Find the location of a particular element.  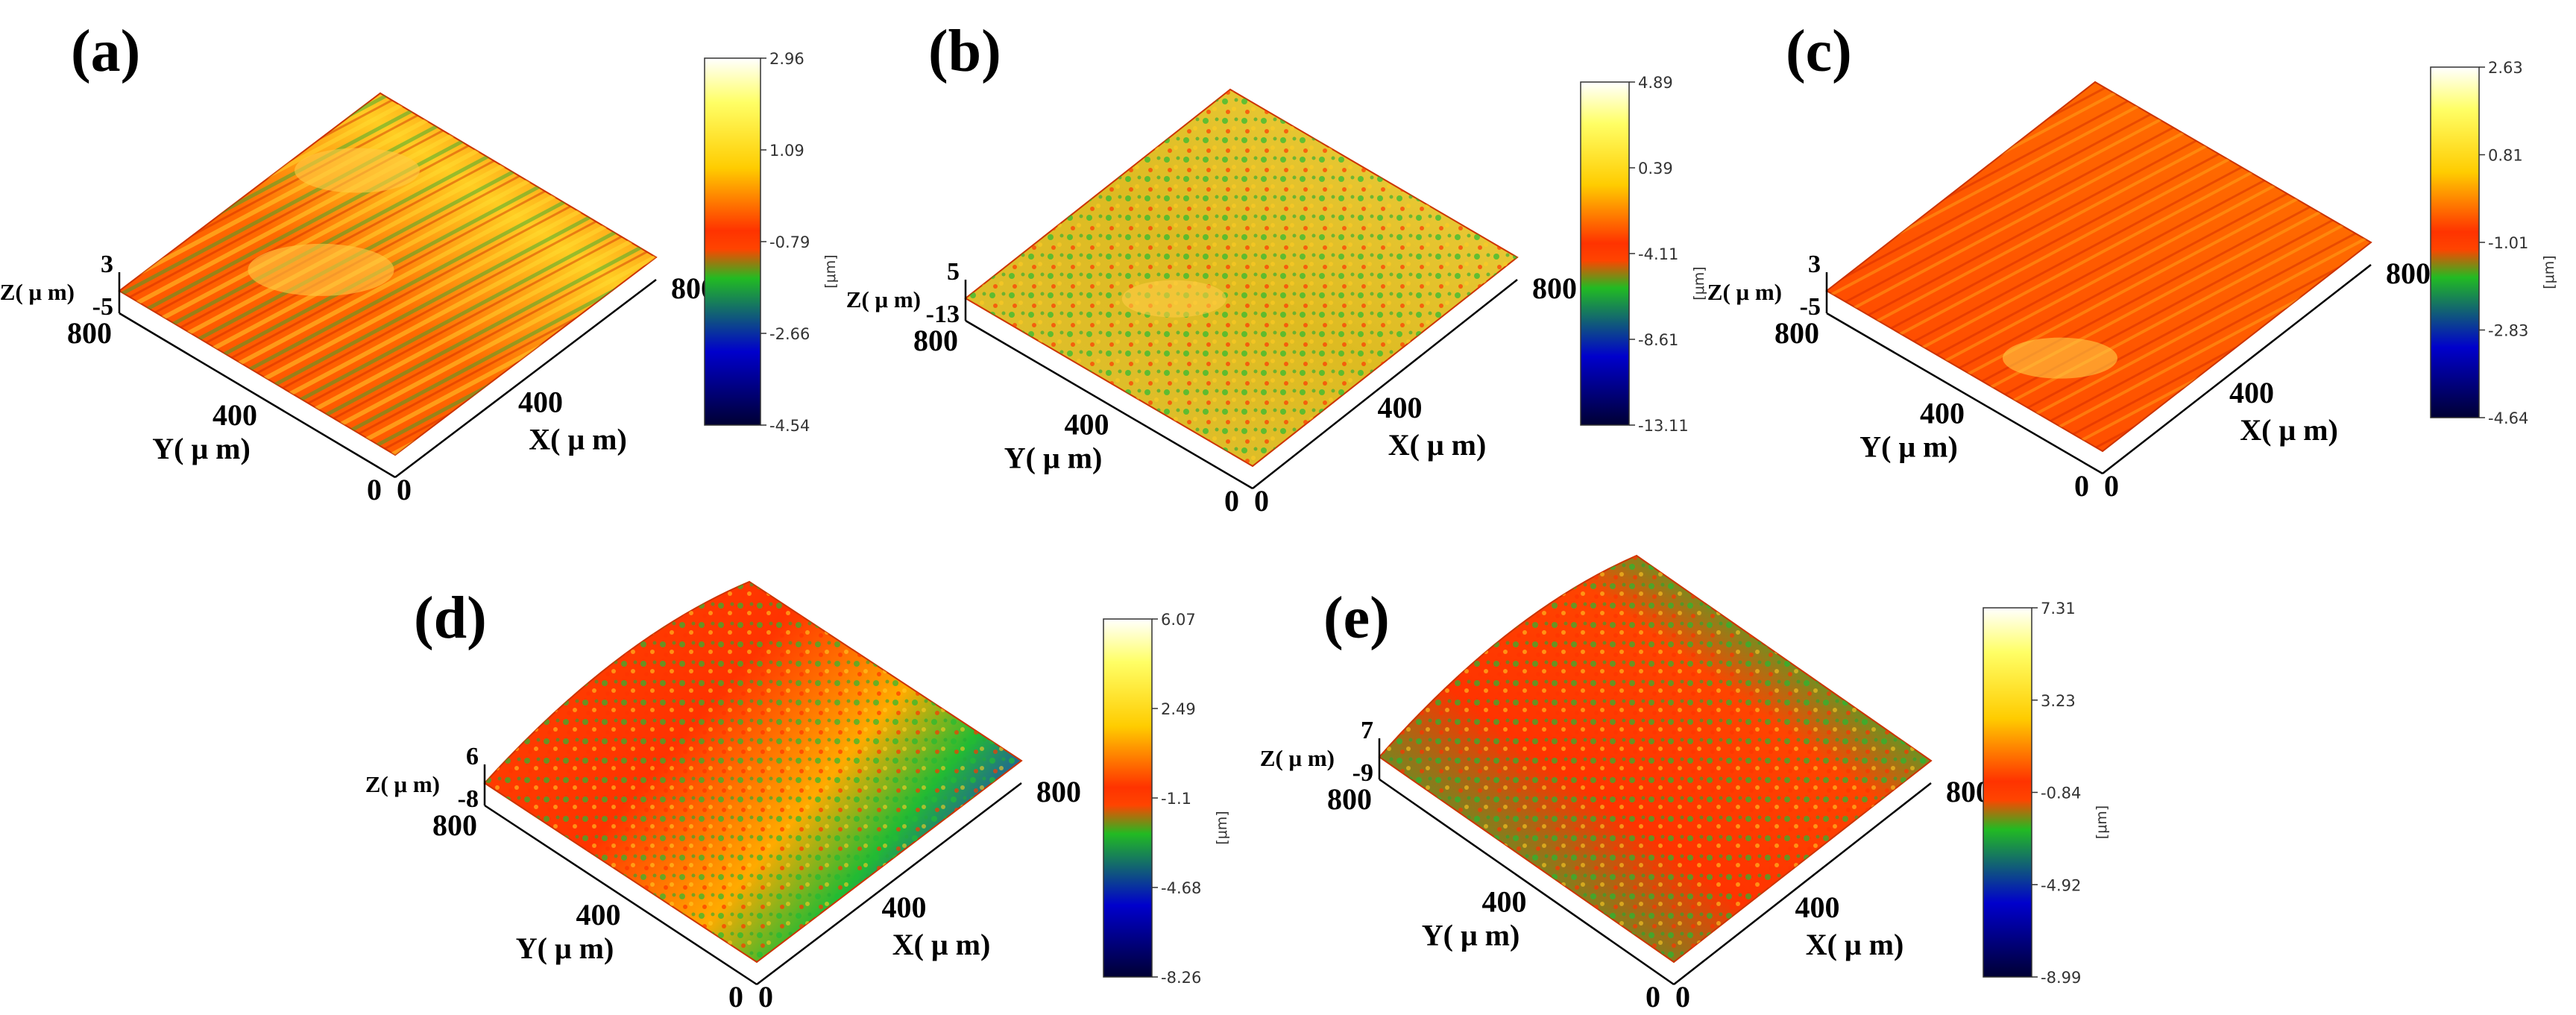

colorbar-tick-label: -1.1 is located at coordinates (1176, 799).